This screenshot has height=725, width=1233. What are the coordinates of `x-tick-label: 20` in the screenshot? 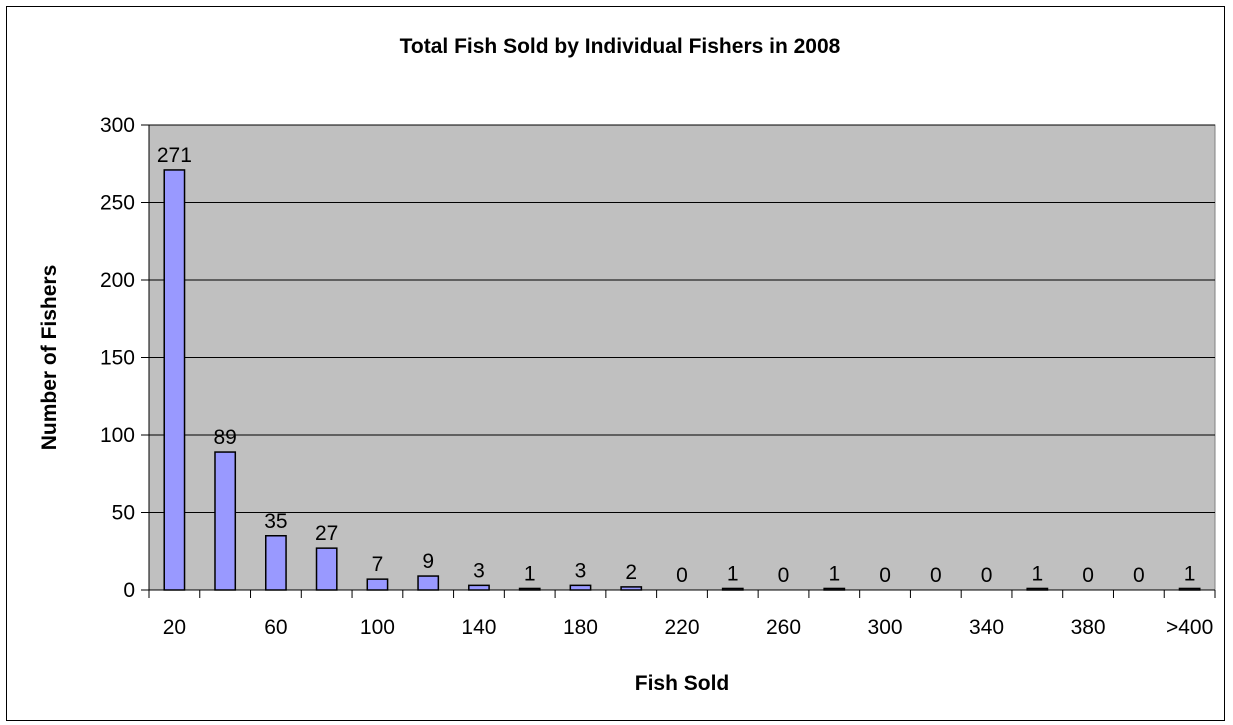 It's located at (174, 627).